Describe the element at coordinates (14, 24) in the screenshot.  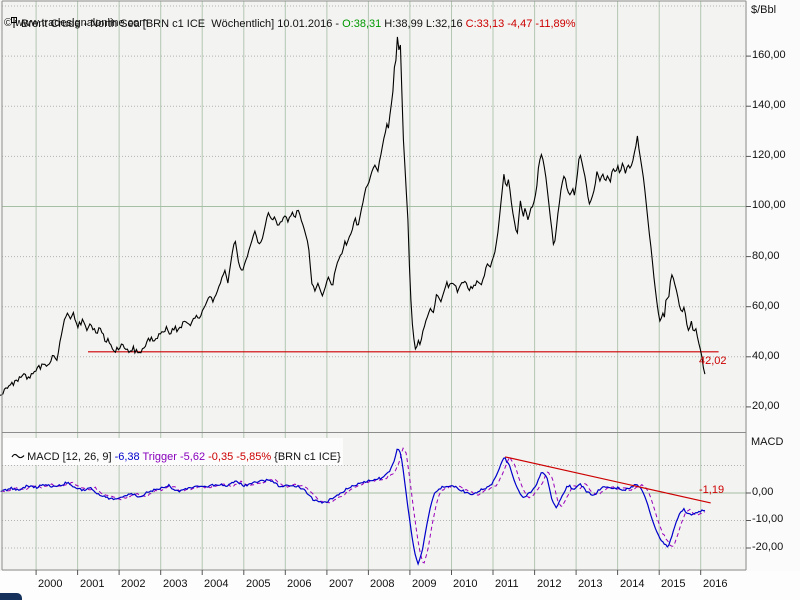
I see `instrument-icon` at that location.